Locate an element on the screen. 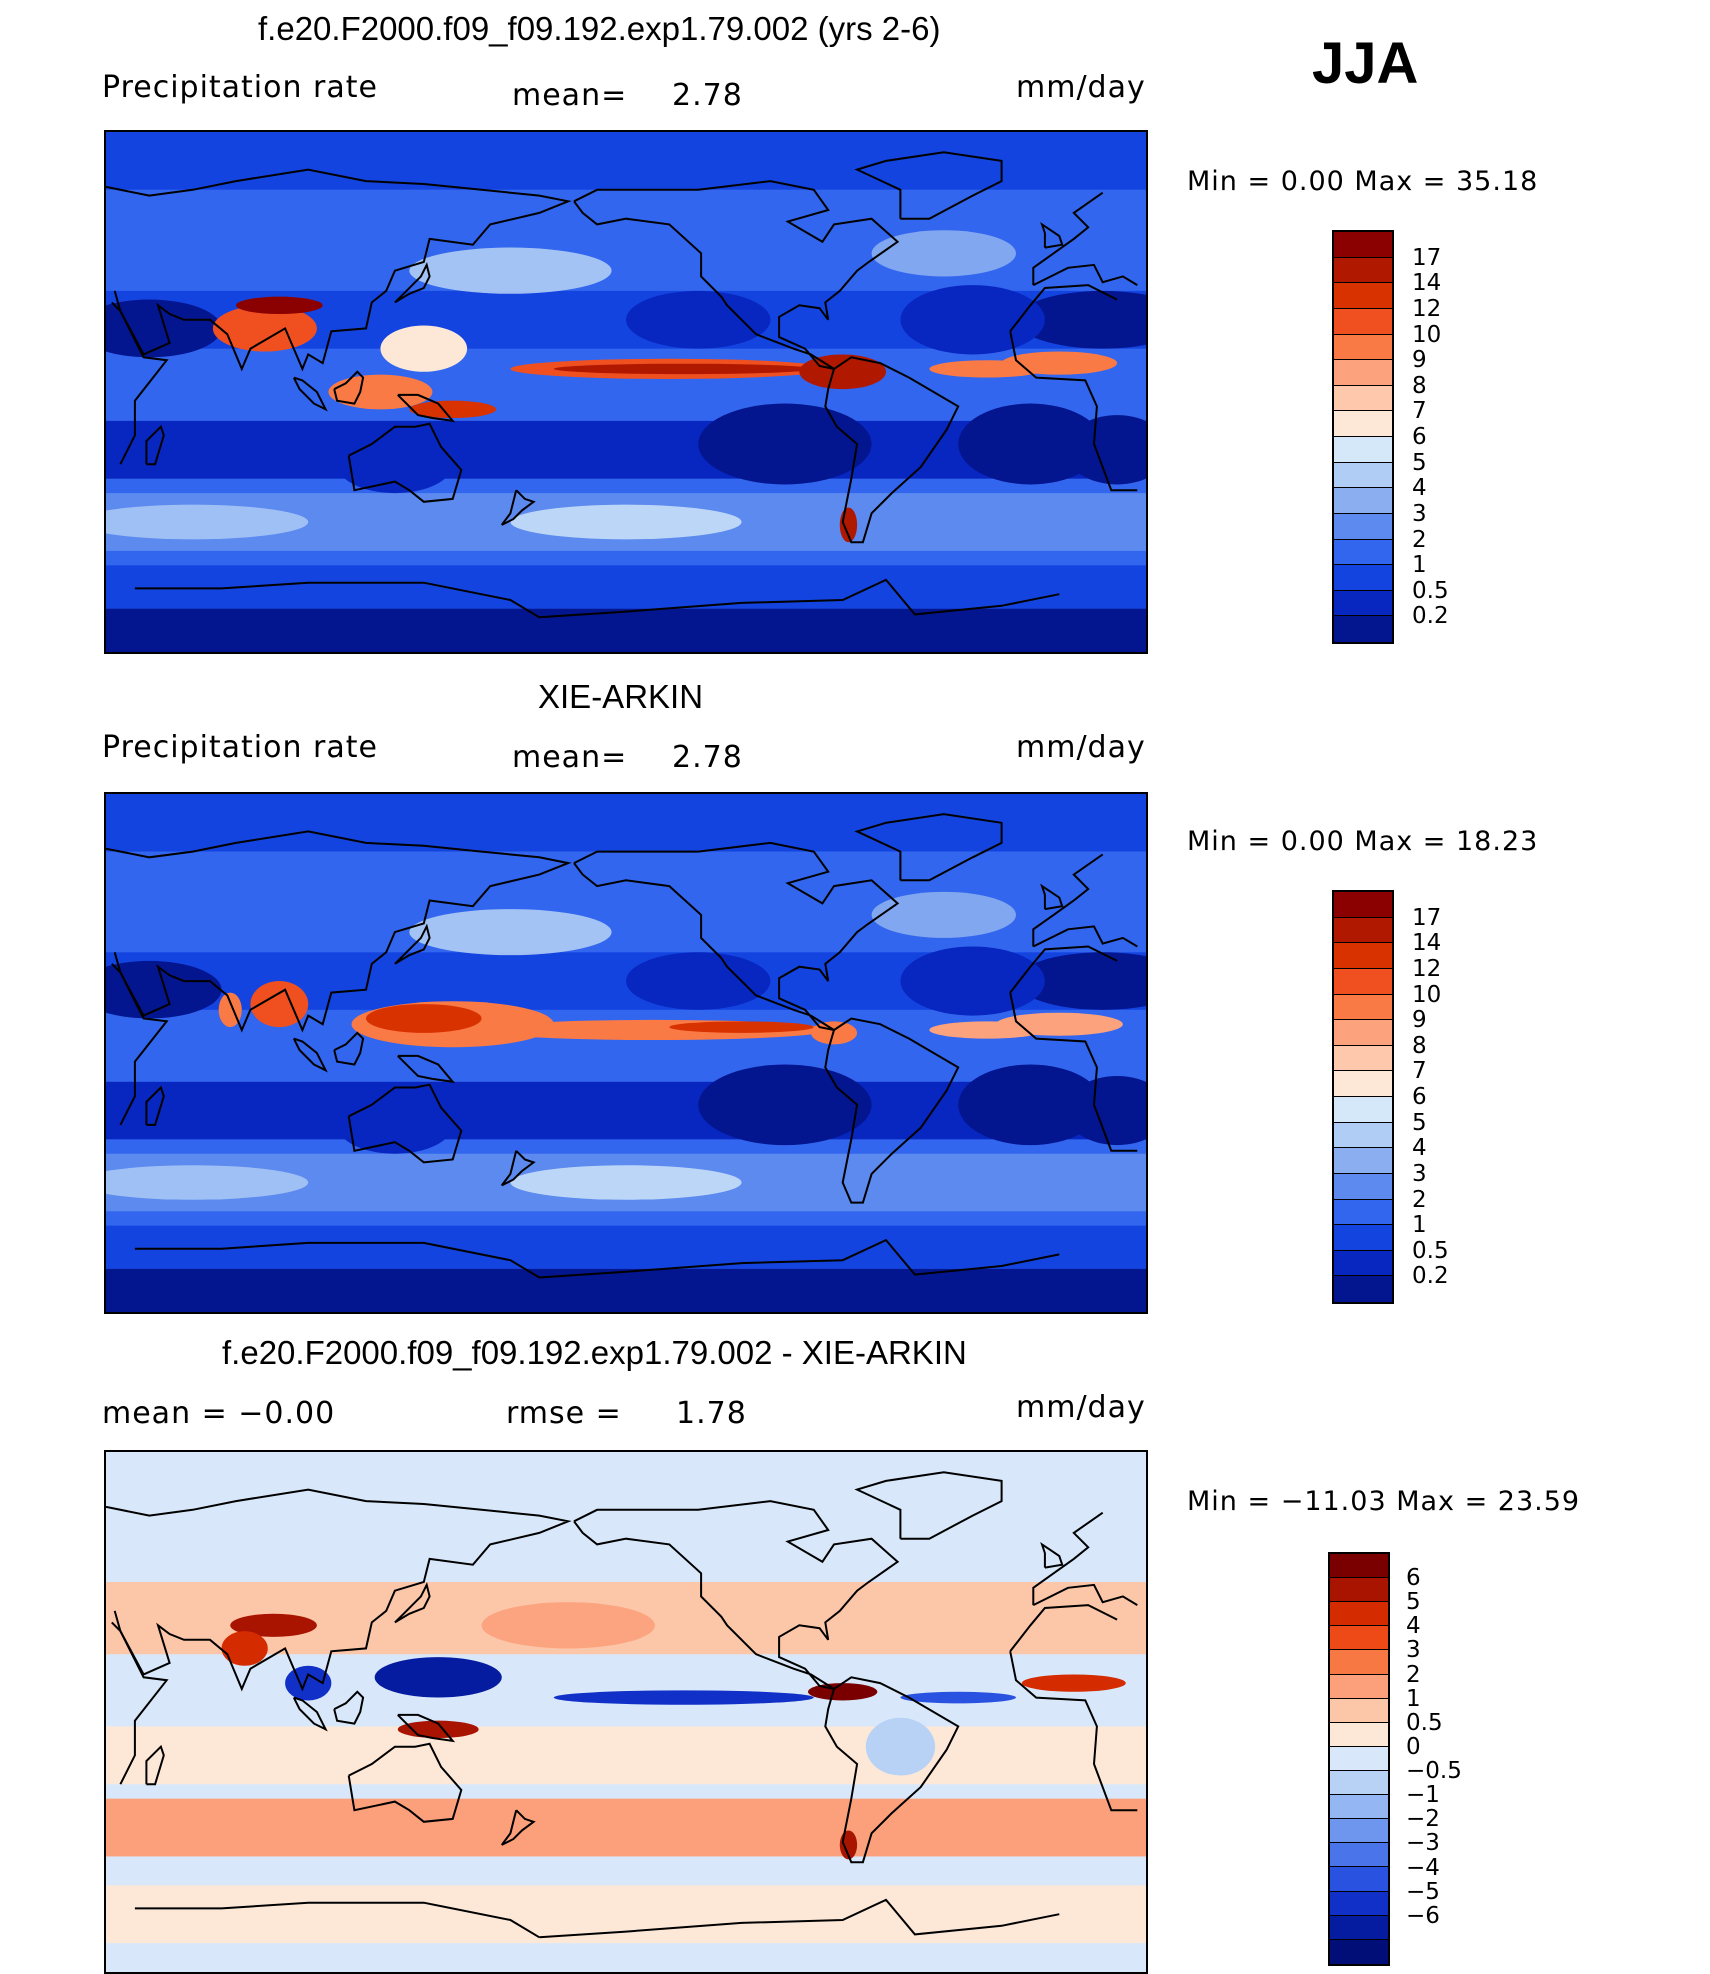 Image resolution: width=1710 pixels, height=1974 pixels. n-atlantic-storm-track is located at coordinates (943, 914).